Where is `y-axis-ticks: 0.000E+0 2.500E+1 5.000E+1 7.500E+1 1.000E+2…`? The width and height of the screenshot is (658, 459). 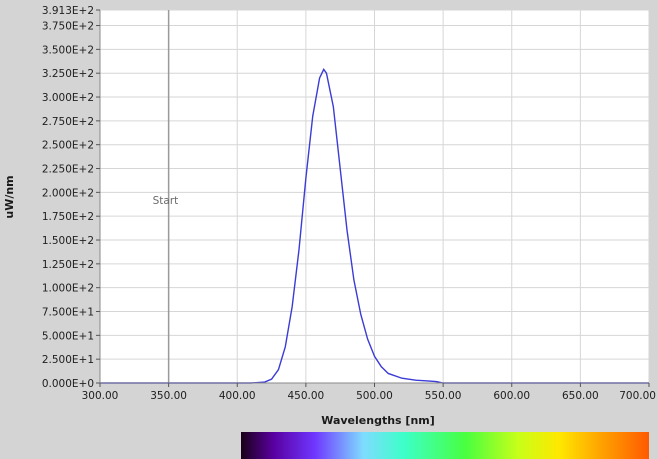 y-axis-ticks: 0.000E+0 2.500E+1 5.000E+1 7.500E+1 1.000E+2… is located at coordinates (71, 197).